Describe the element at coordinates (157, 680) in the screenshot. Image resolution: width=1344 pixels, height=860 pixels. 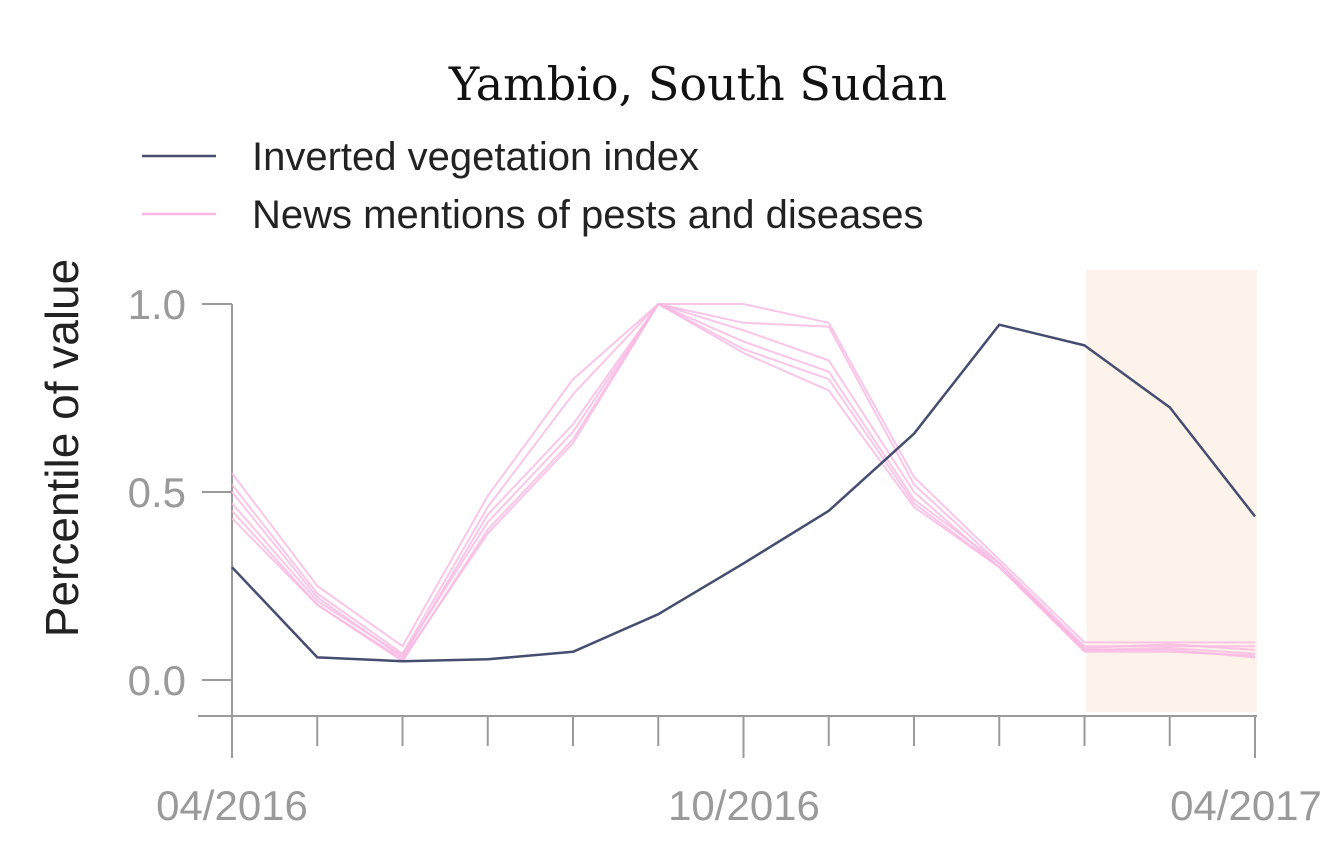
I see `y-tick-label-0: 0.0` at that location.